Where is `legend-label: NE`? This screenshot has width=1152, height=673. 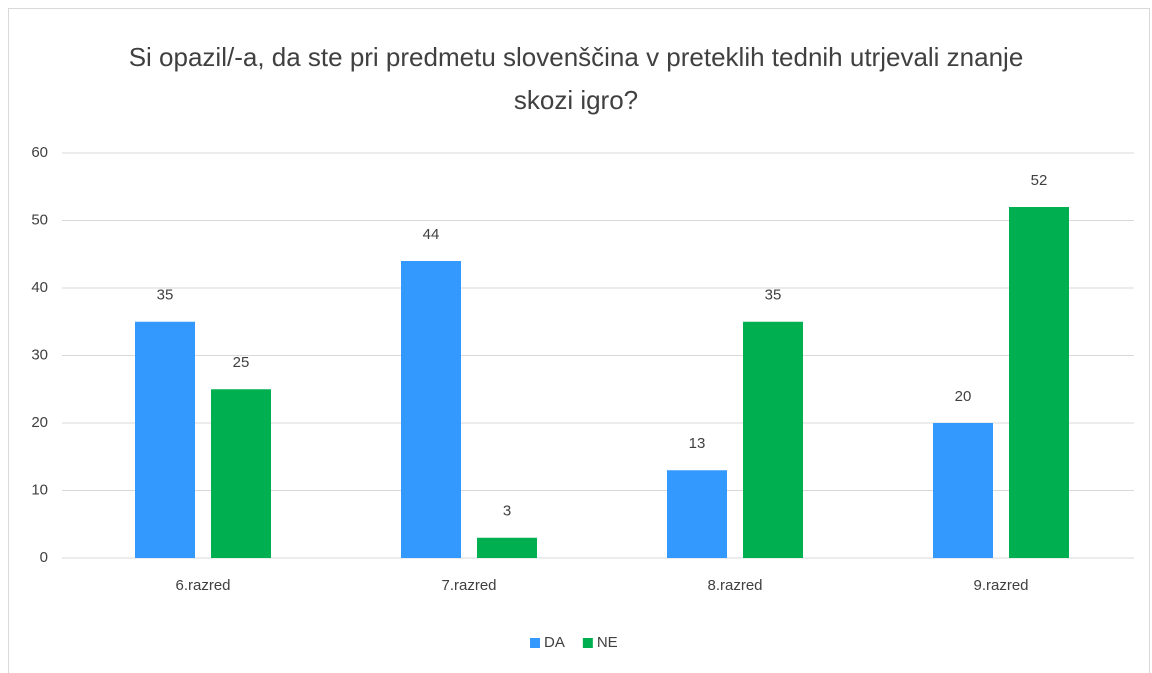
legend-label: NE is located at coordinates (607, 642).